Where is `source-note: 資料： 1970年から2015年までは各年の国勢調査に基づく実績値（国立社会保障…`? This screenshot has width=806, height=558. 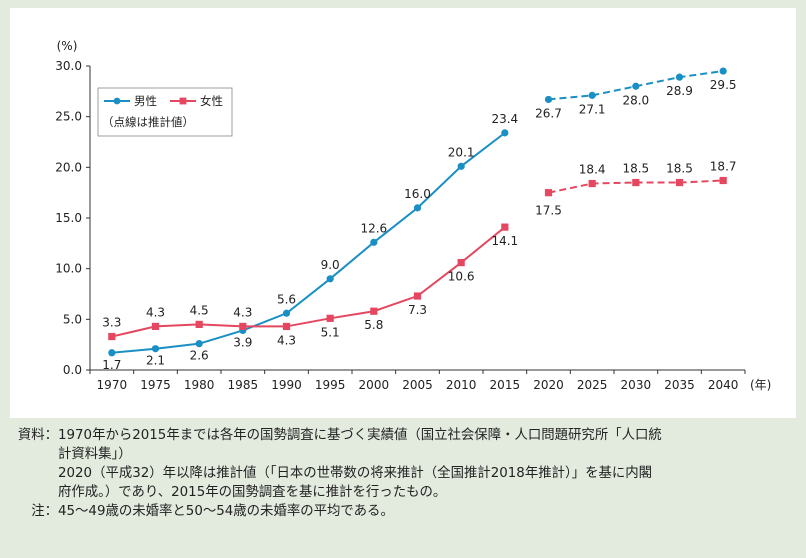
source-note: 資料： 1970年から2015年までは各年の国勢調査に基づく実績値（国立社会保障… is located at coordinates (403, 464).